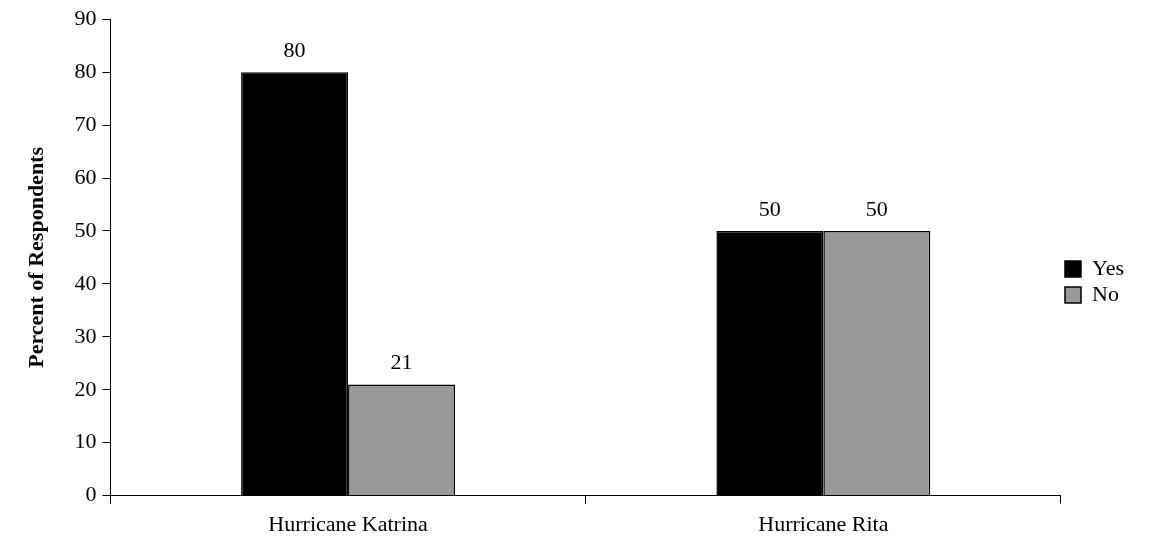  What do you see at coordinates (1107, 267) in the screenshot?
I see `legend-label: Yes` at bounding box center [1107, 267].